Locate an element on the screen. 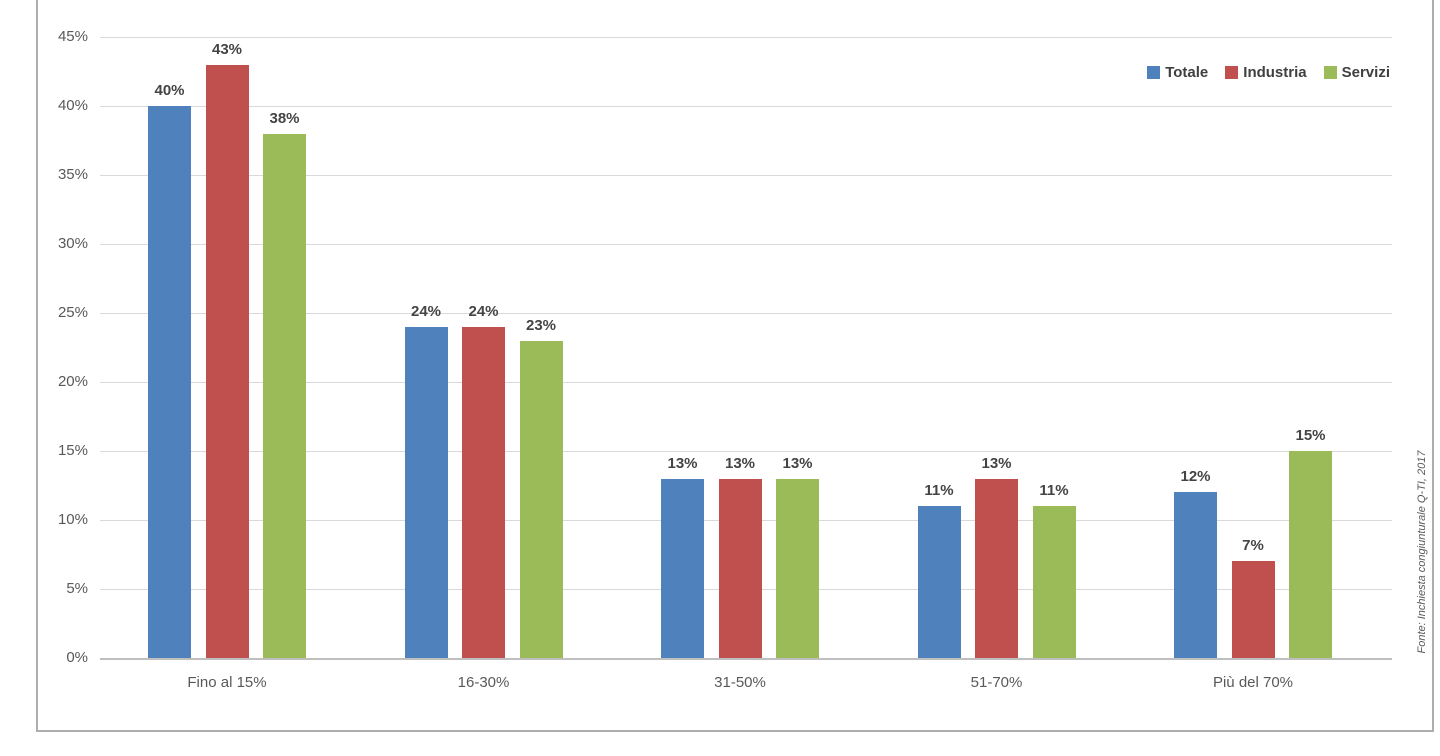  y-tick-label-25: 25% is located at coordinates (72, 312).